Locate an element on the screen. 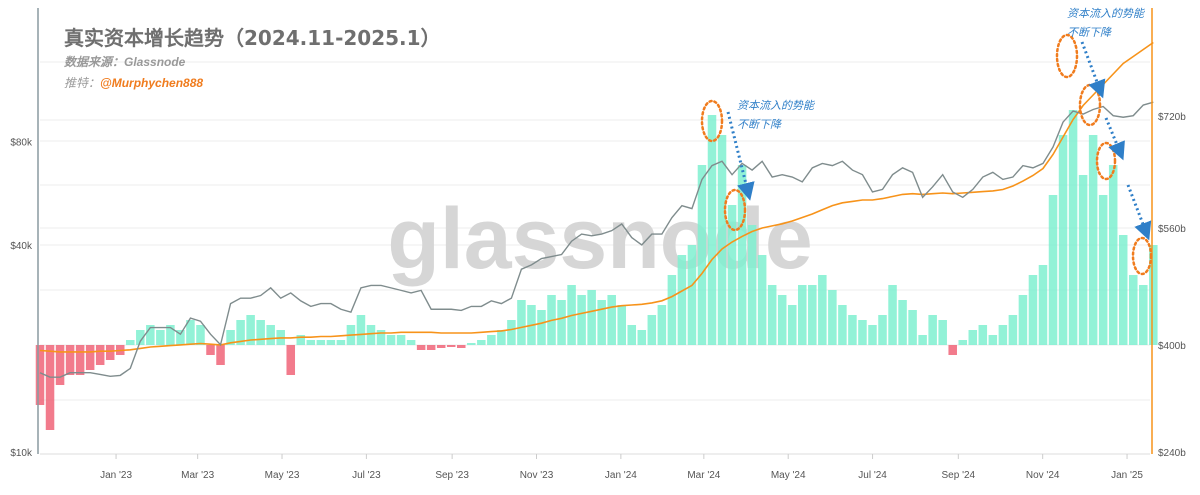  x-tick-label: Jul '24 is located at coordinates (872, 475).